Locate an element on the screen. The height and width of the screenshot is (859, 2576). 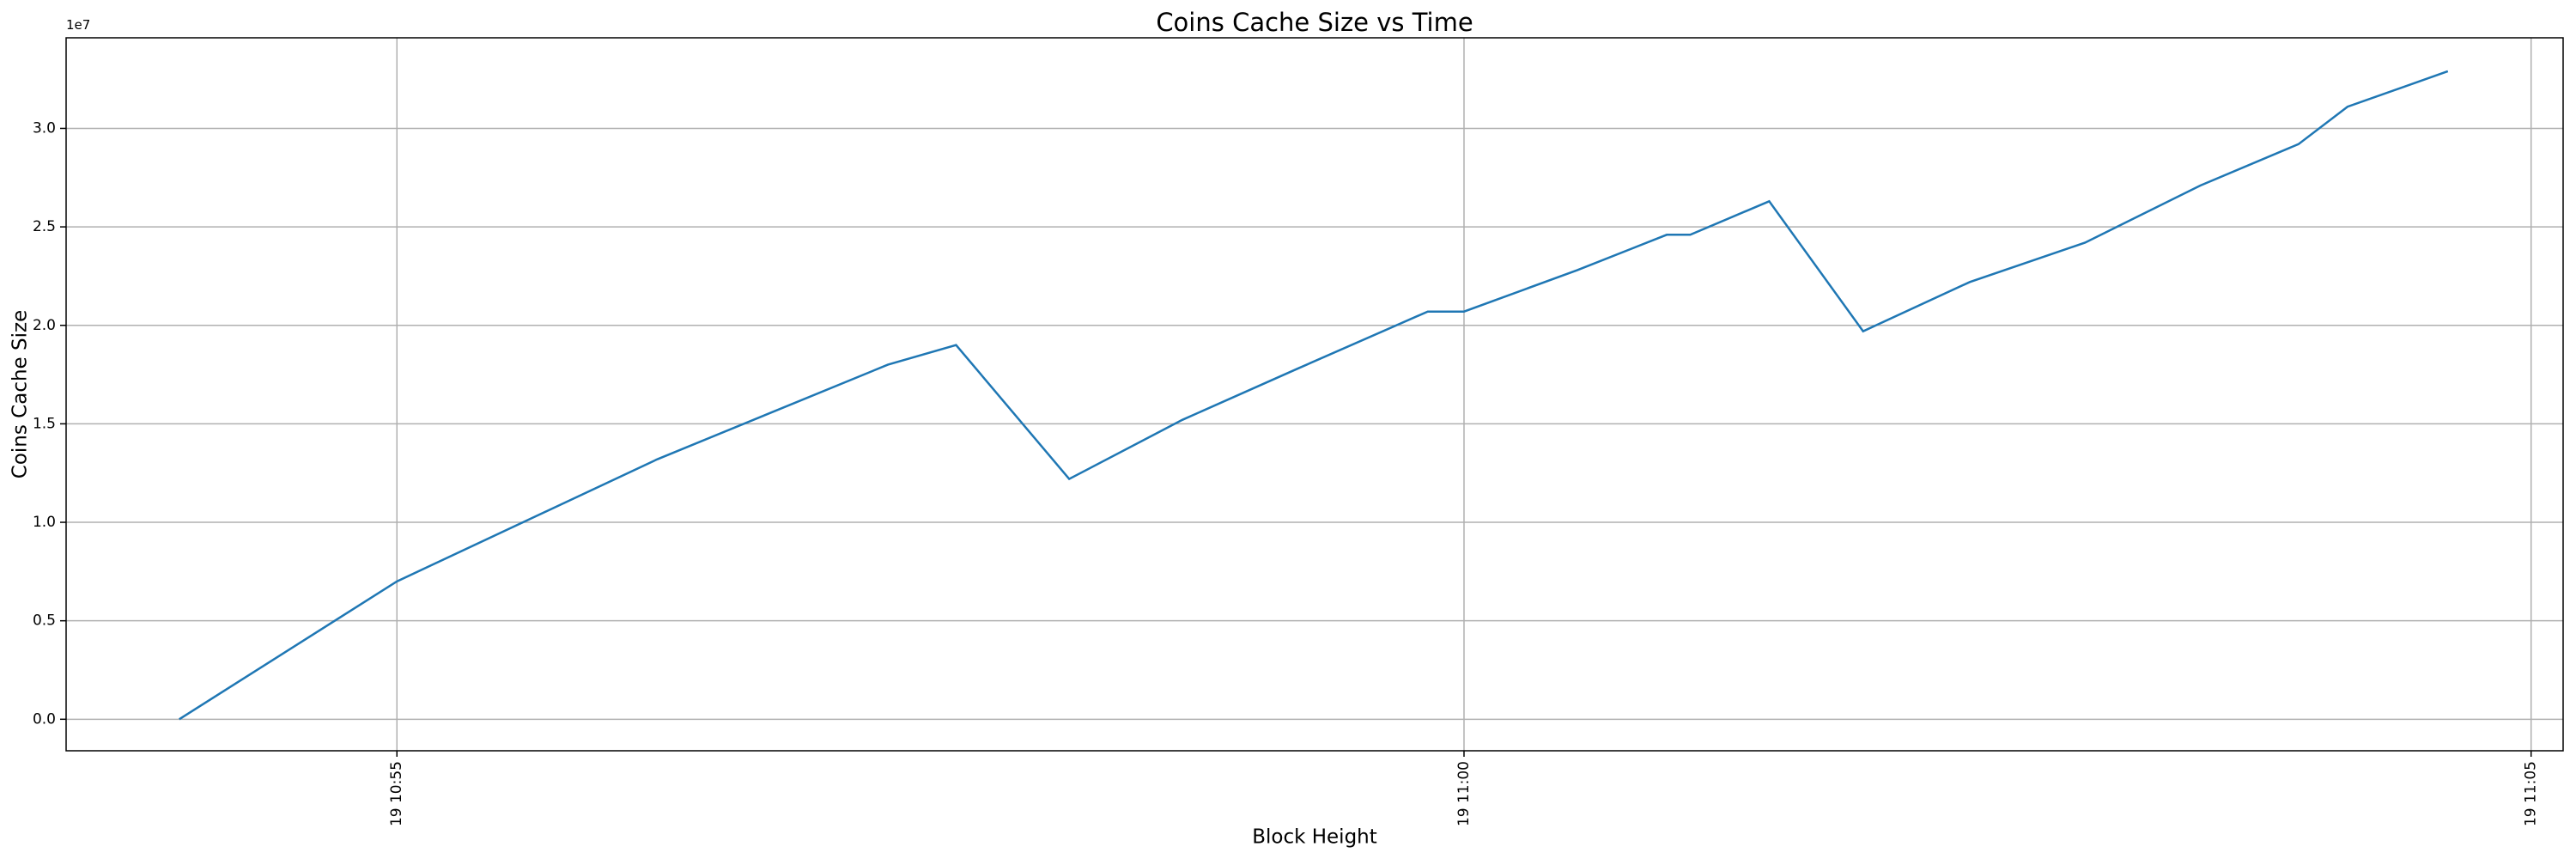
x-tick-label: 19 11:00 is located at coordinates (1464, 793).